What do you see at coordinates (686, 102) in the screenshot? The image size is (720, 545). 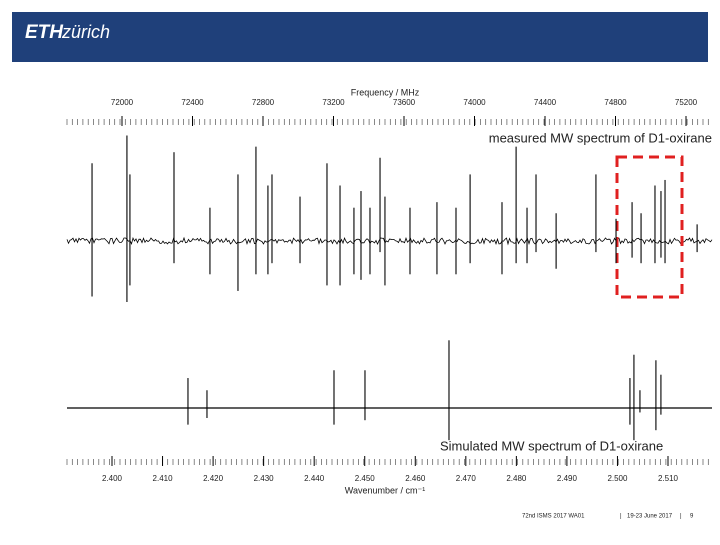 I see `x-tick-label: 75200` at bounding box center [686, 102].